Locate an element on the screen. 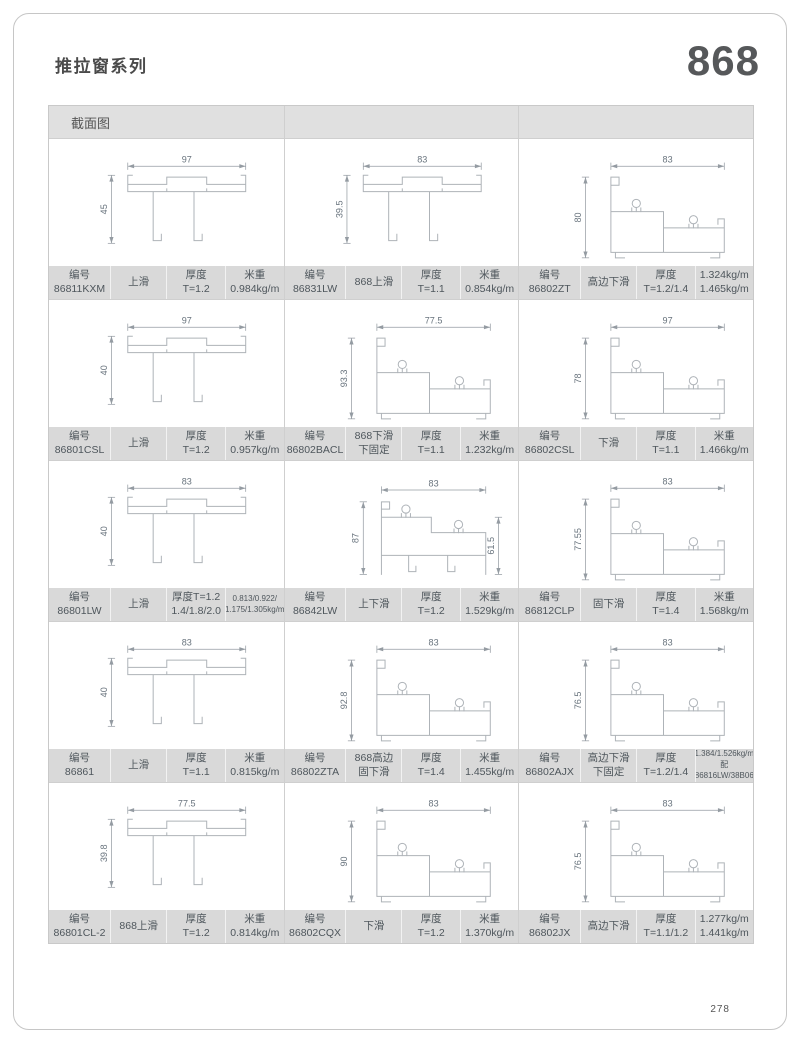 Image resolution: width=800 pixels, height=1043 pixels. profile-diagram: 83 80 is located at coordinates (636, 202).